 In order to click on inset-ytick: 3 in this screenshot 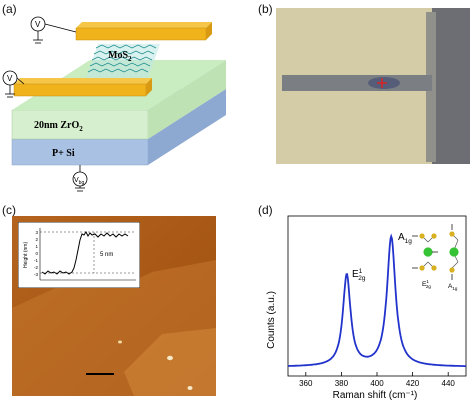, I will do `click(36, 232)`.